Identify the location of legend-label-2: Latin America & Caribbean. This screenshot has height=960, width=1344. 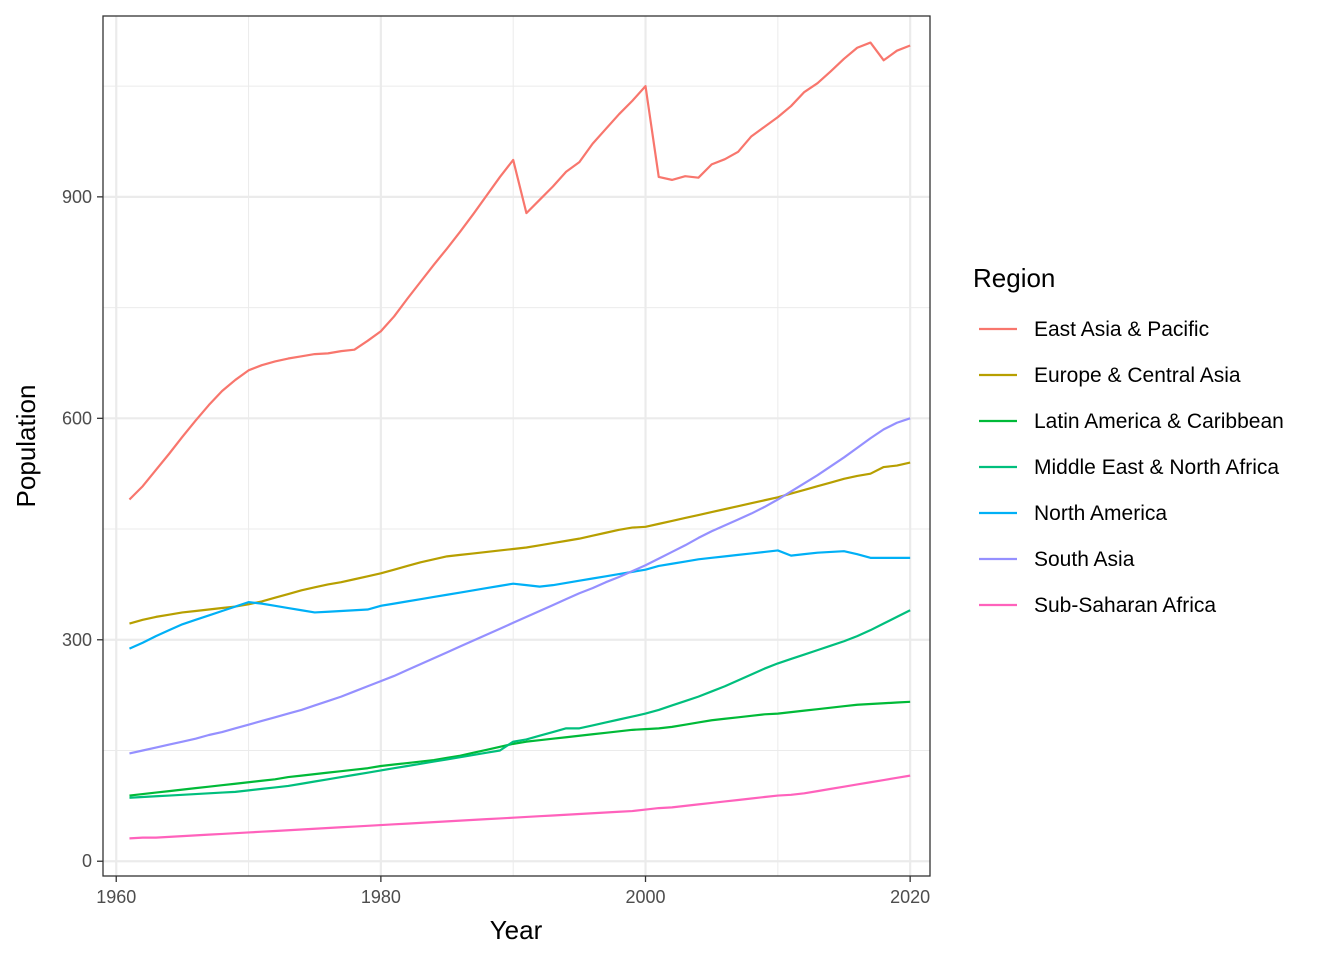
(1159, 421).